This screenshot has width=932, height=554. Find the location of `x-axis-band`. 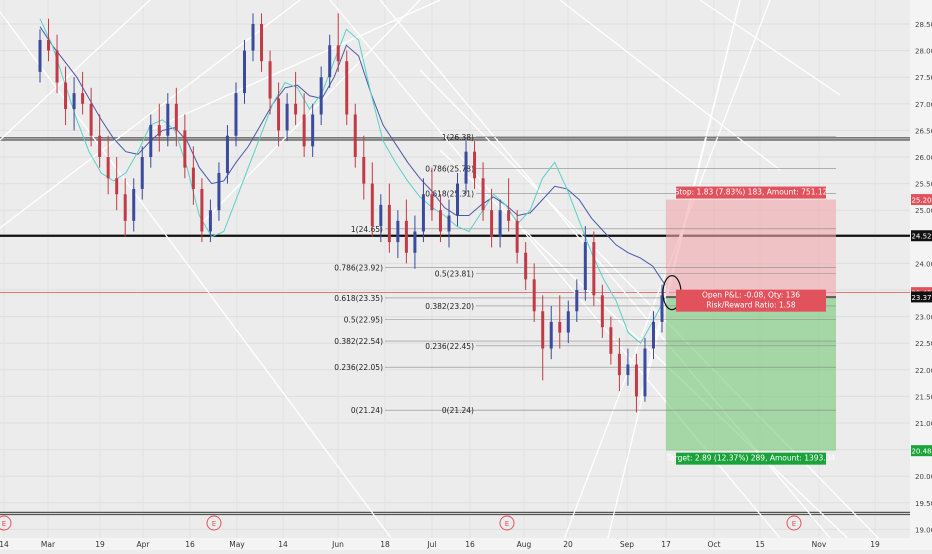

x-axis-band is located at coordinates (466, 544).